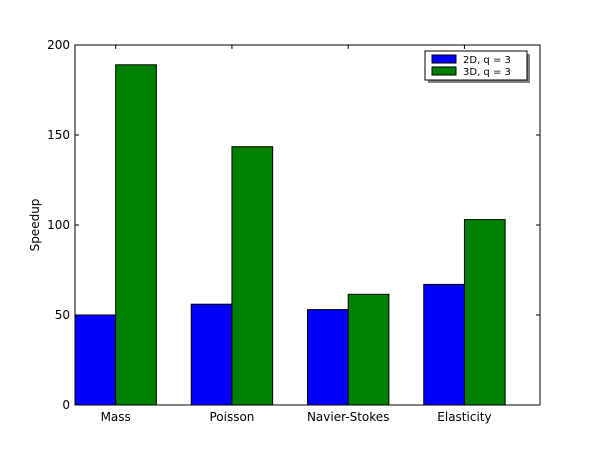  I want to click on y-tick-label: 0, so click(66, 405).